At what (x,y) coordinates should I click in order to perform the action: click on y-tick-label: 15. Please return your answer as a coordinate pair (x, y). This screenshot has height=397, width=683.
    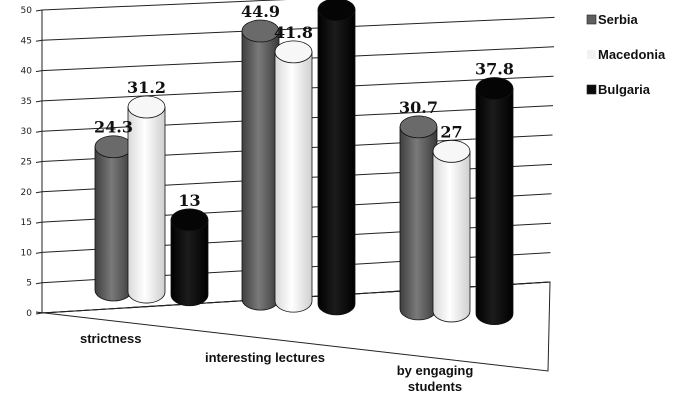
    Looking at the image, I should click on (26, 223).